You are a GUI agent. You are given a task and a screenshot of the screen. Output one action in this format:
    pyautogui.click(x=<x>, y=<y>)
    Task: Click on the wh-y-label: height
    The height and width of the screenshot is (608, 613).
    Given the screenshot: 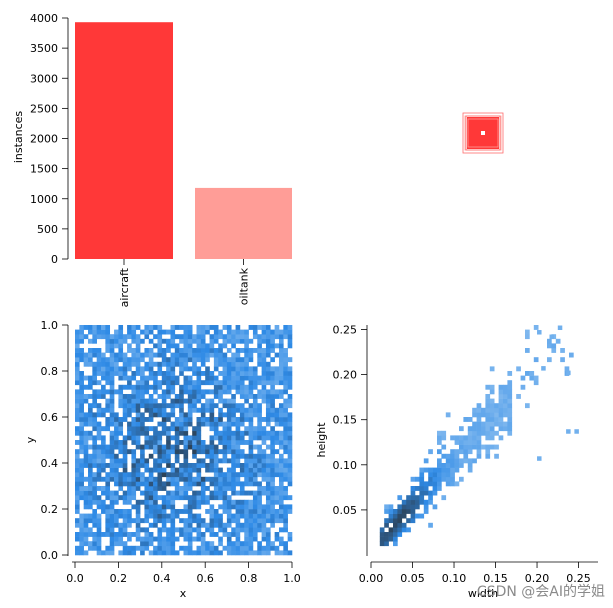 What is the action you would take?
    pyautogui.click(x=321, y=440)
    